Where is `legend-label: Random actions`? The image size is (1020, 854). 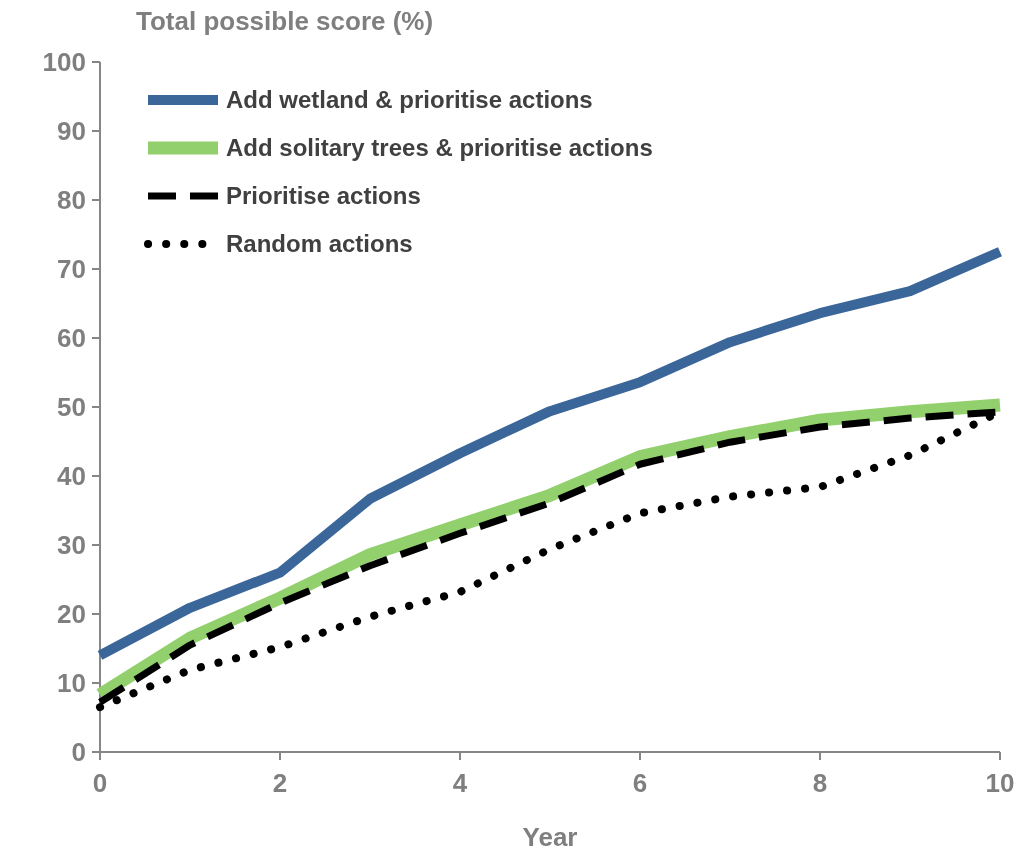 legend-label: Random actions is located at coordinates (319, 244).